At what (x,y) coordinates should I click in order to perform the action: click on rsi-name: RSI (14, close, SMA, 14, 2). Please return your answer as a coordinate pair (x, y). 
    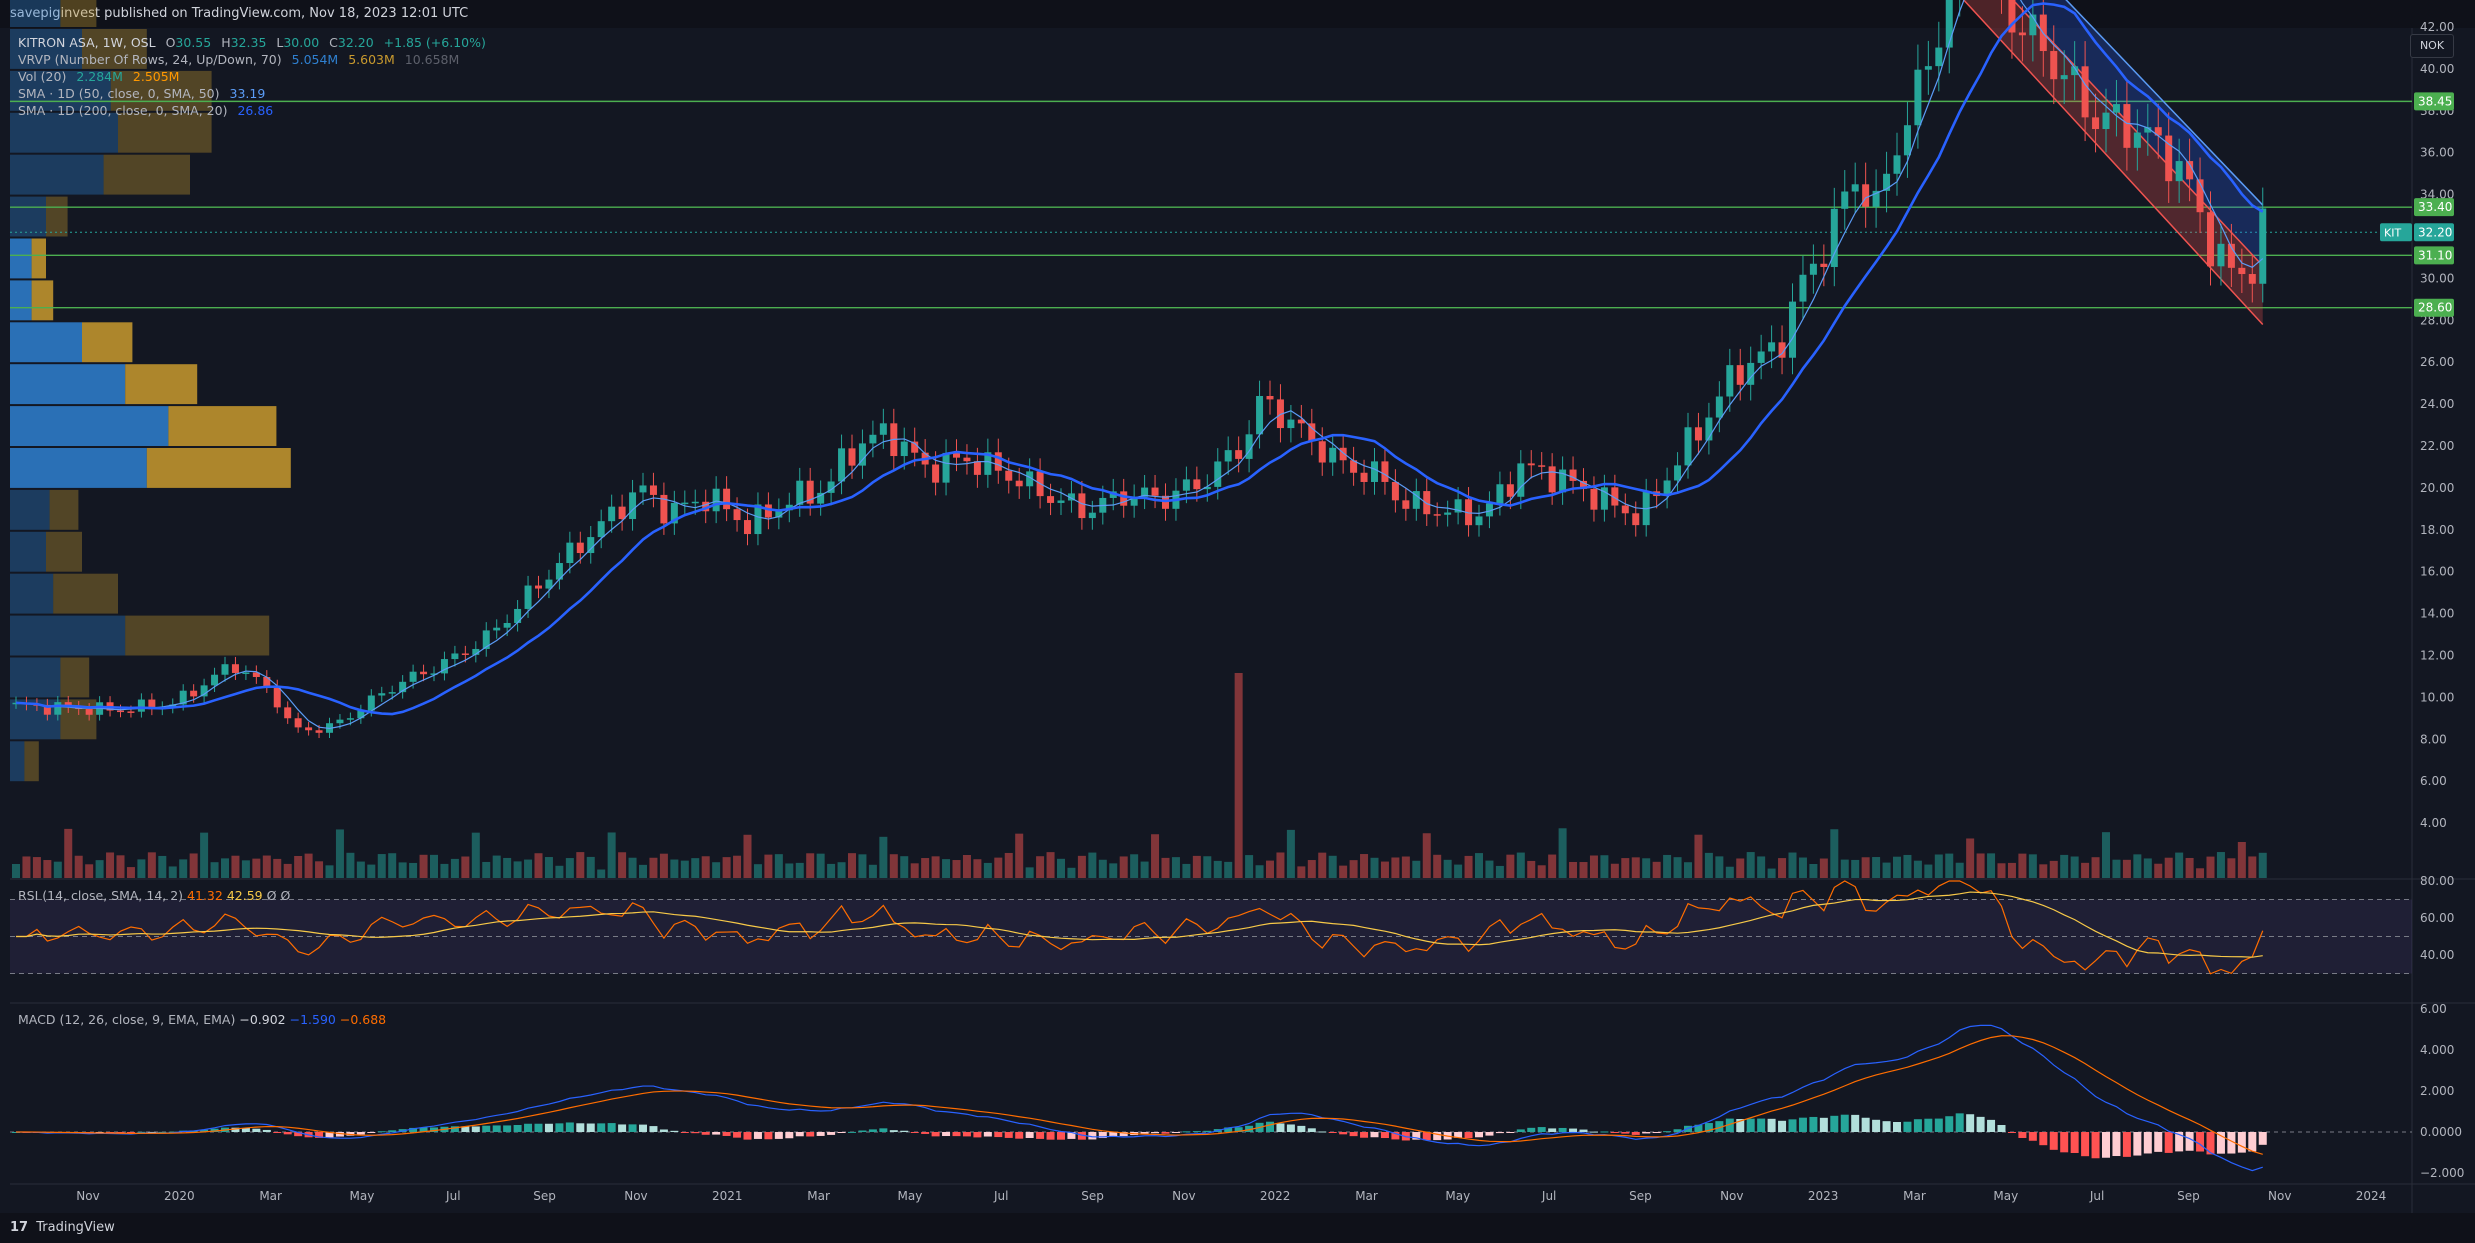
    Looking at the image, I should click on (101, 895).